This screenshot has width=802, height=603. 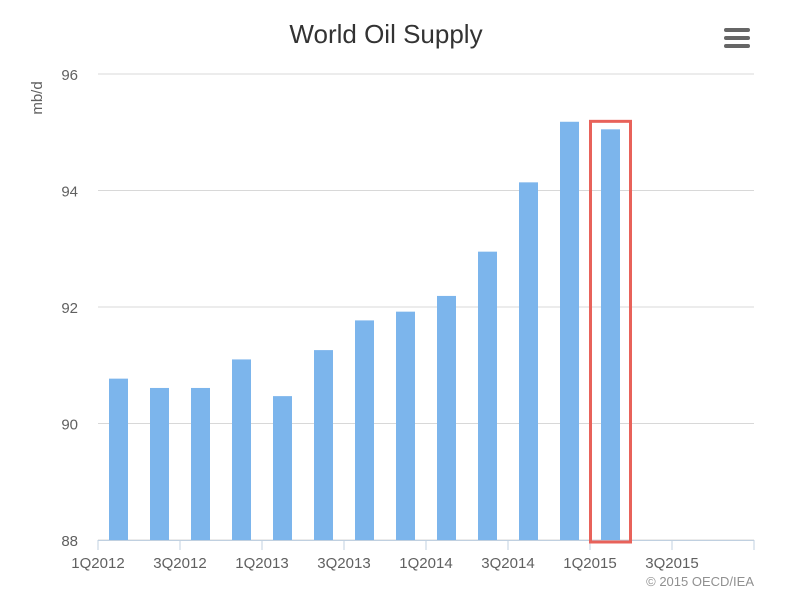 I want to click on bar-1Q2014, so click(x=446, y=417).